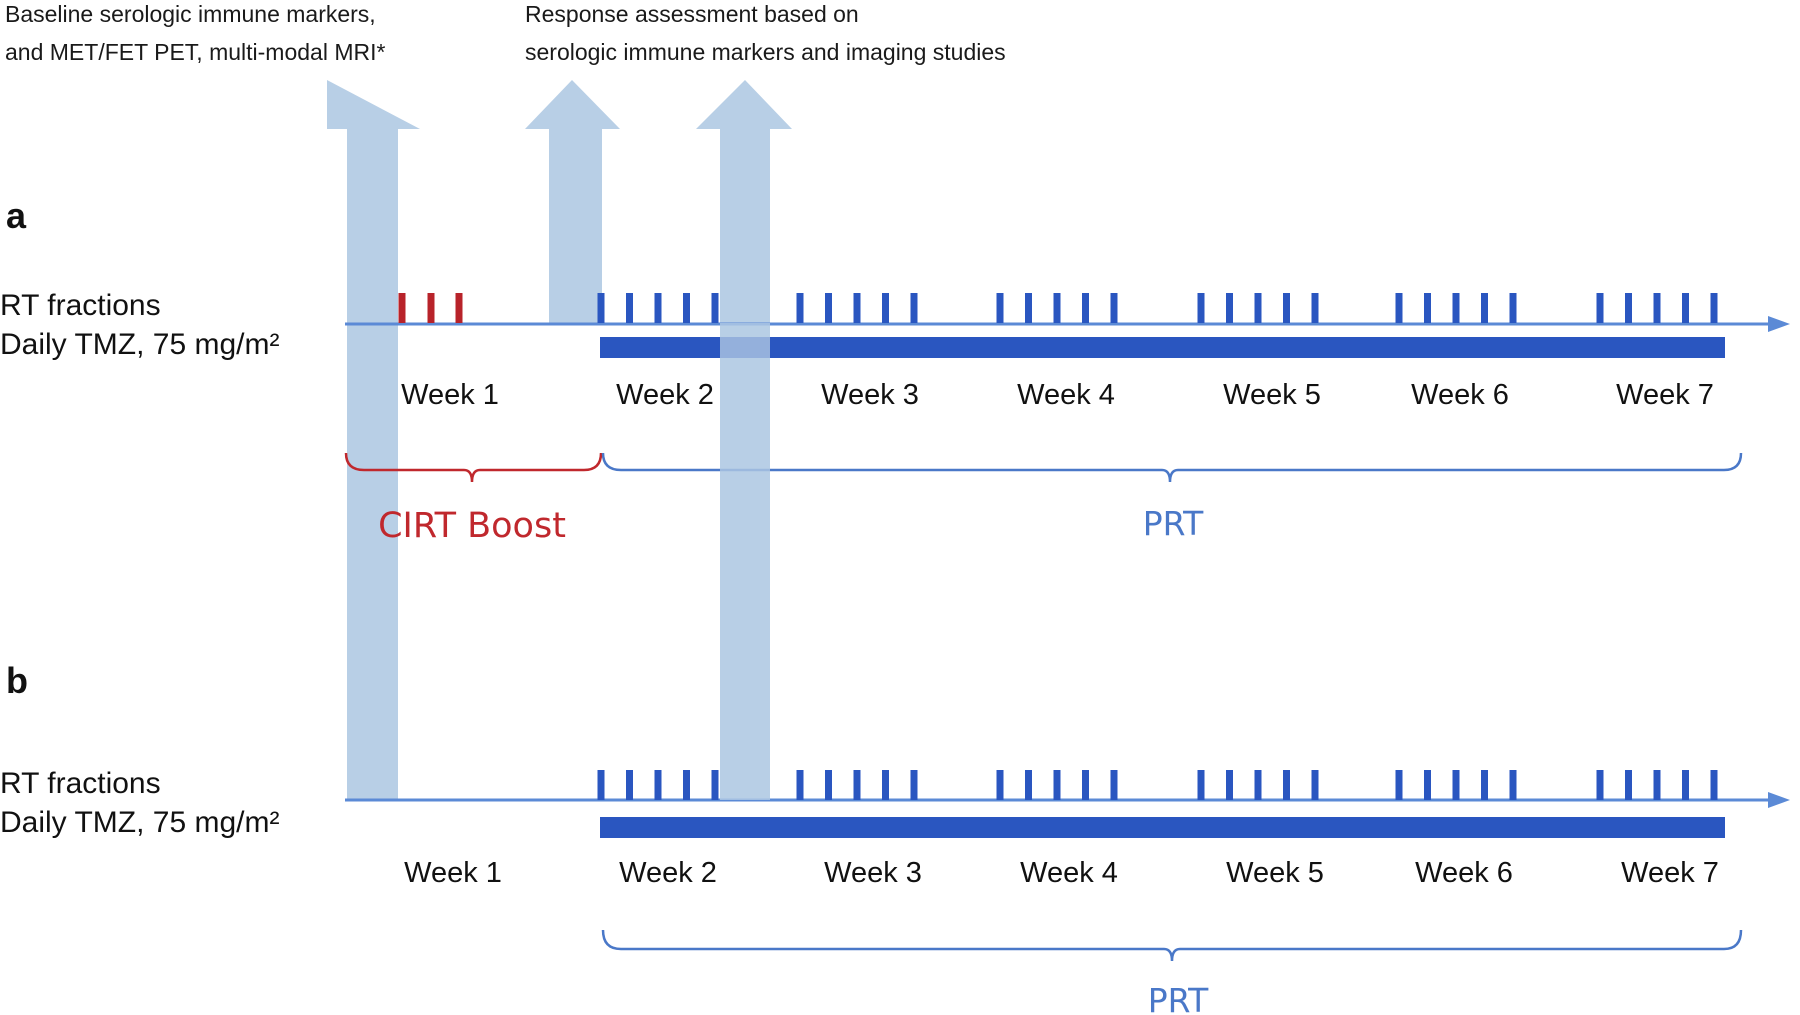 The width and height of the screenshot is (1800, 1015). What do you see at coordinates (190, 14) in the screenshot?
I see `baseline-annotation-line1: Baseline serologic immune markers,` at bounding box center [190, 14].